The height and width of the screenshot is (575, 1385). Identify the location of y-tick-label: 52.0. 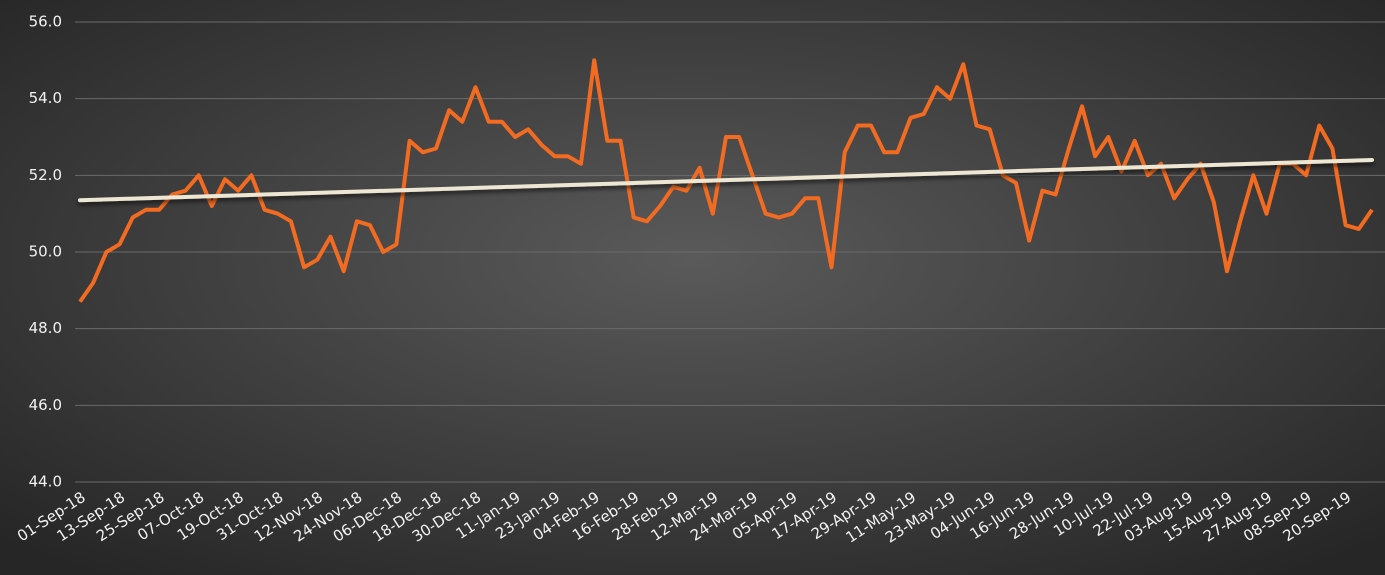
(45, 175).